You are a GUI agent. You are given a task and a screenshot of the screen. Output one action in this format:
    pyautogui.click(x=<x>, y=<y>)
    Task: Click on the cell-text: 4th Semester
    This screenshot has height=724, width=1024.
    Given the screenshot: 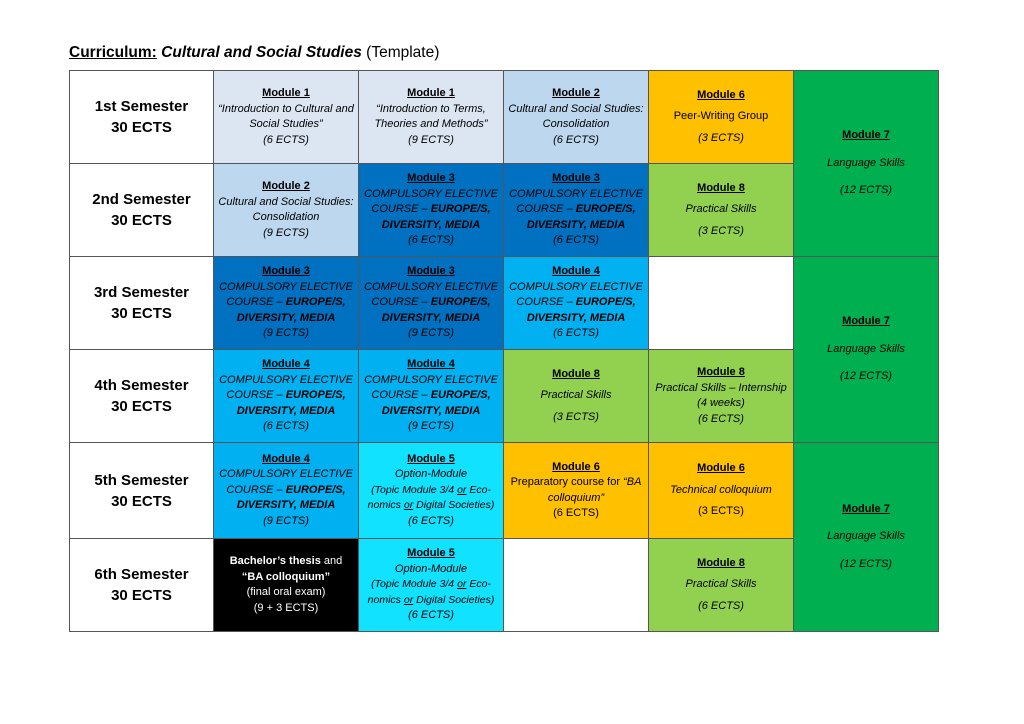 What is the action you would take?
    pyautogui.click(x=141, y=385)
    